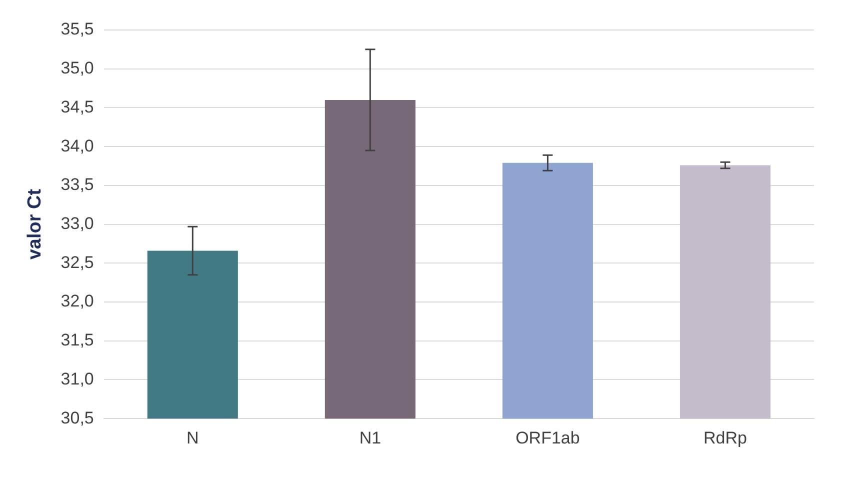 The width and height of the screenshot is (844, 479). I want to click on y-tick-label: 30,5, so click(77, 418).